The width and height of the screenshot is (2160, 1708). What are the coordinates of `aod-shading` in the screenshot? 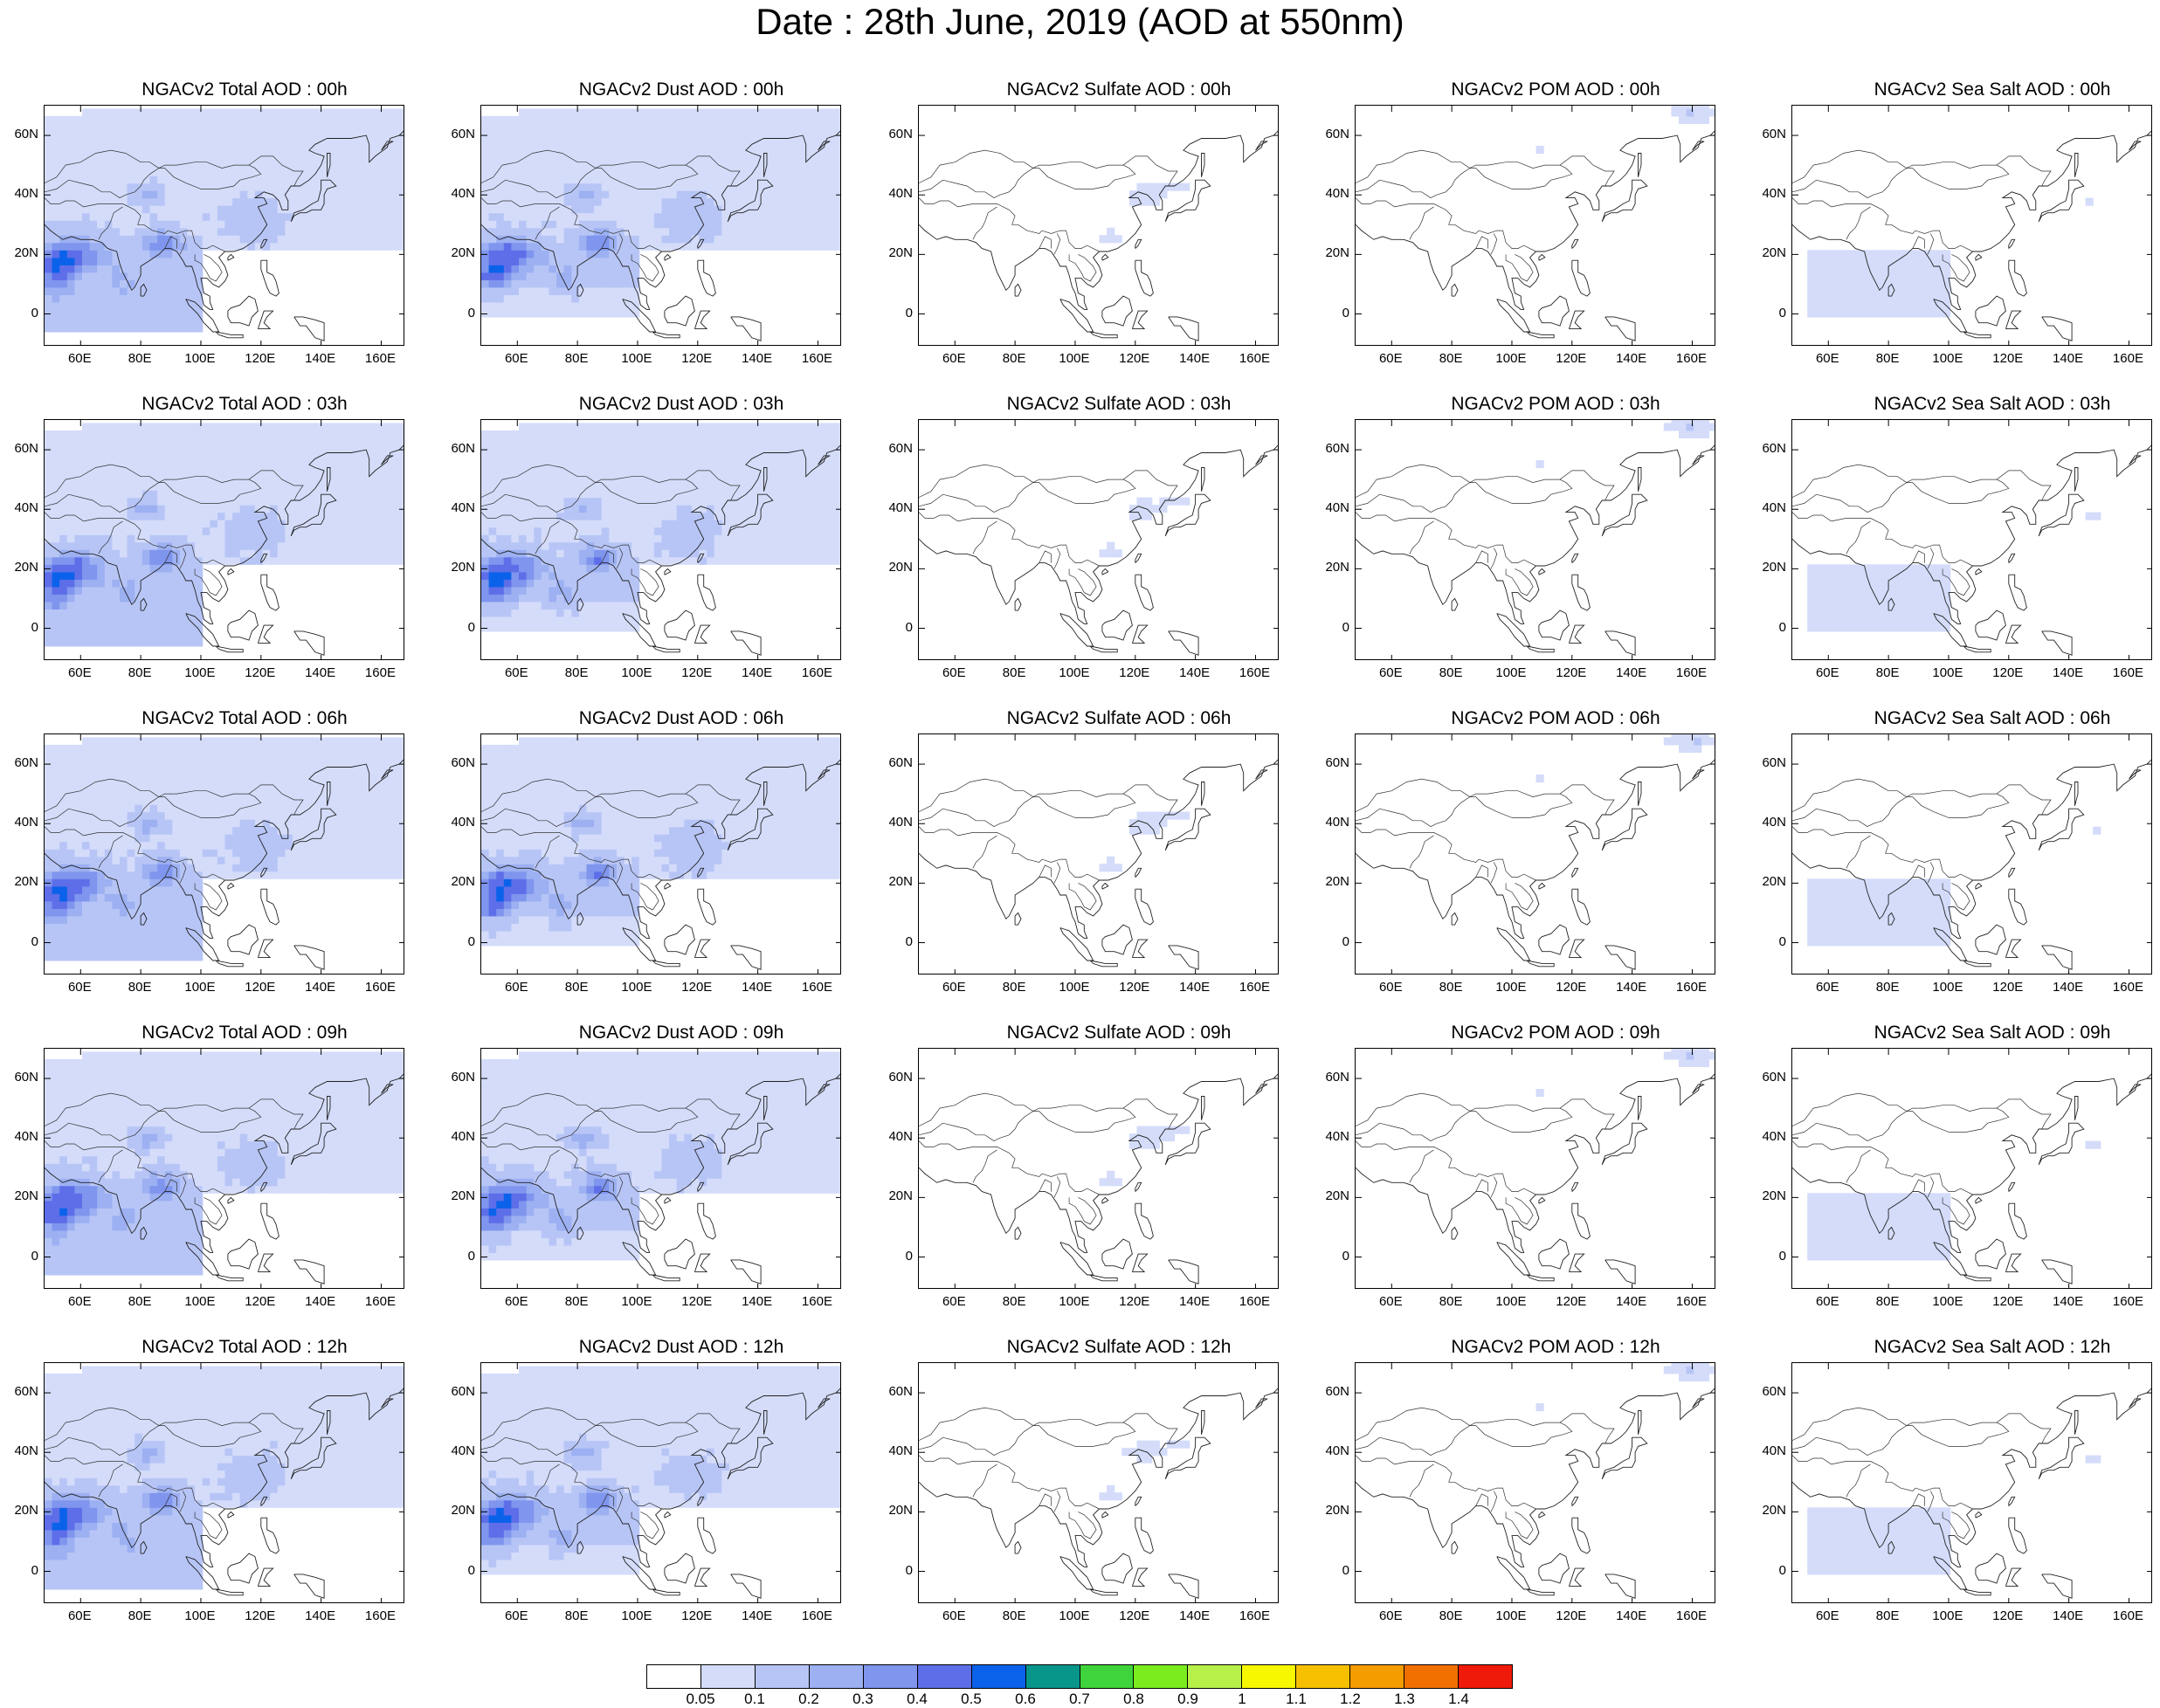 It's located at (224, 1478).